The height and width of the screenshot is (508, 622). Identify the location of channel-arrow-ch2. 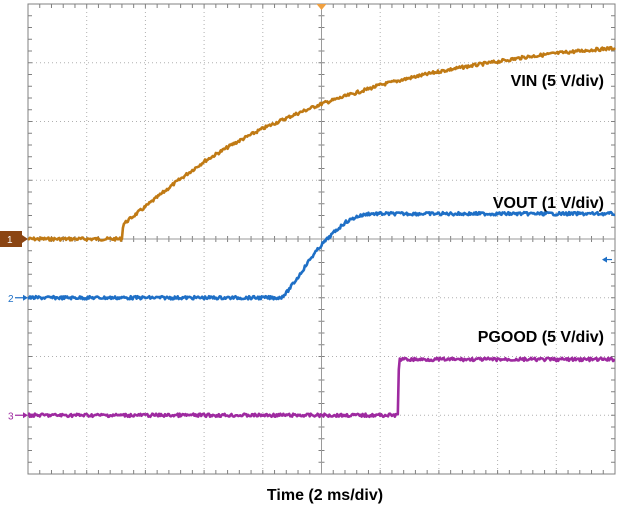
(25, 297).